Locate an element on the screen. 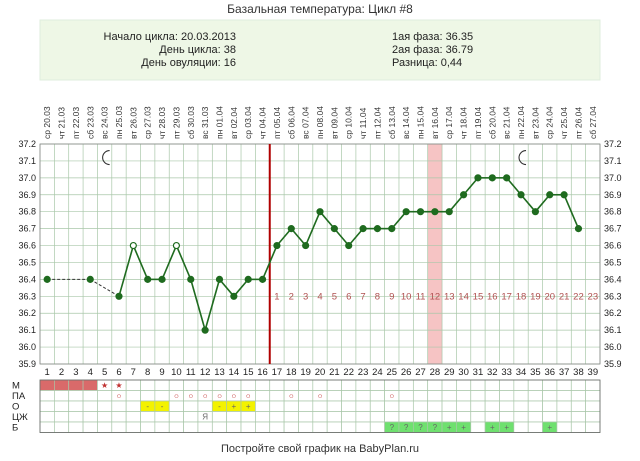 Image resolution: width=640 pixels, height=461 pixels. y-tick-label-left: 36.6 is located at coordinates (27, 246).